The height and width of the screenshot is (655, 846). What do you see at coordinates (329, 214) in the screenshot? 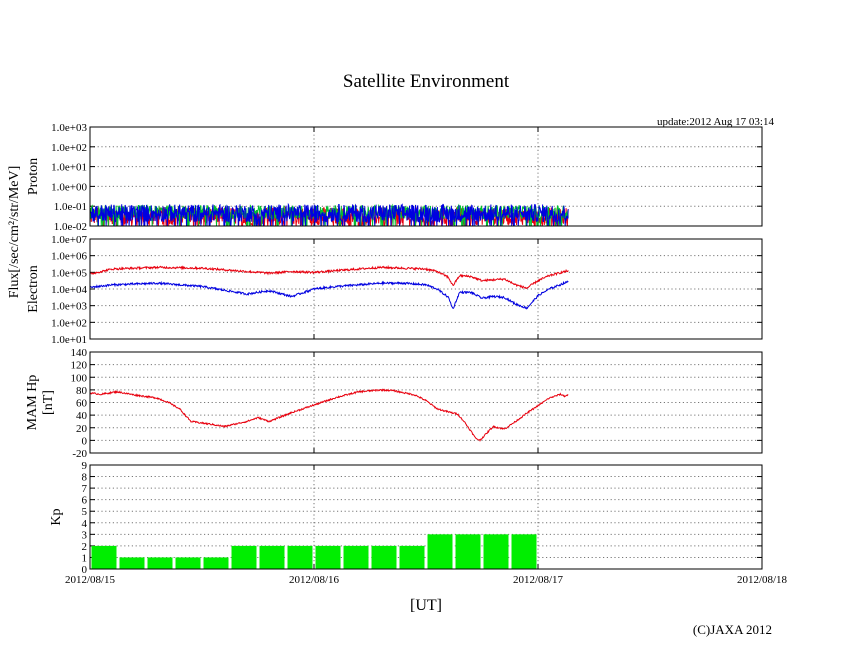
I see `series-proton-blue` at bounding box center [329, 214].